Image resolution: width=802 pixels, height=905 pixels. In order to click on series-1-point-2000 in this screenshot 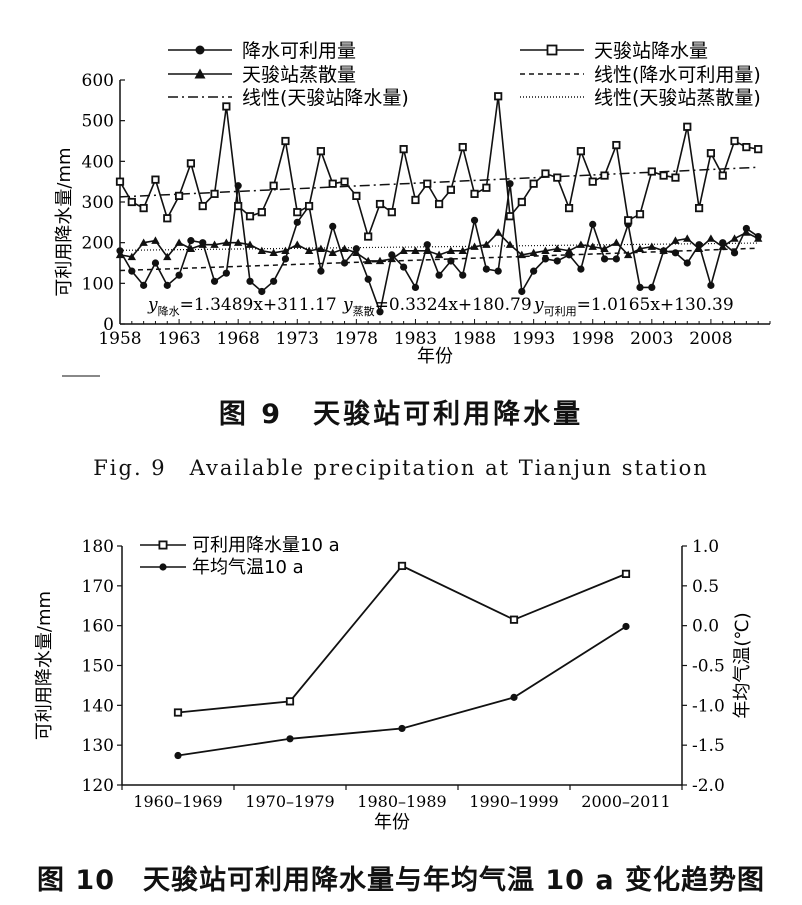, I will do `click(616, 145)`.